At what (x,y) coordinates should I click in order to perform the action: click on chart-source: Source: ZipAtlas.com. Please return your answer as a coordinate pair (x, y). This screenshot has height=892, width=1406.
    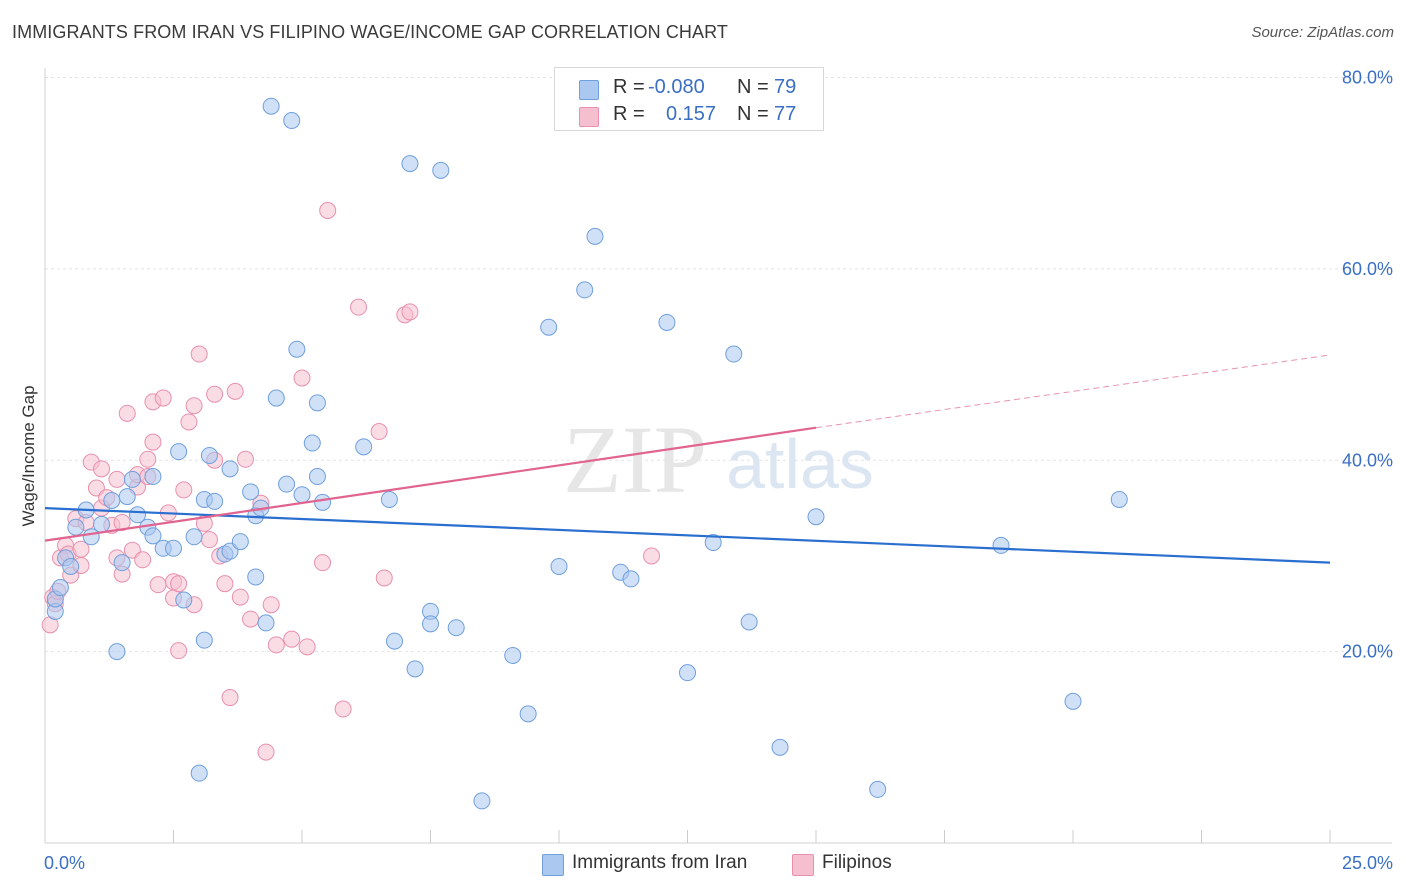
    Looking at the image, I should click on (1322, 32).